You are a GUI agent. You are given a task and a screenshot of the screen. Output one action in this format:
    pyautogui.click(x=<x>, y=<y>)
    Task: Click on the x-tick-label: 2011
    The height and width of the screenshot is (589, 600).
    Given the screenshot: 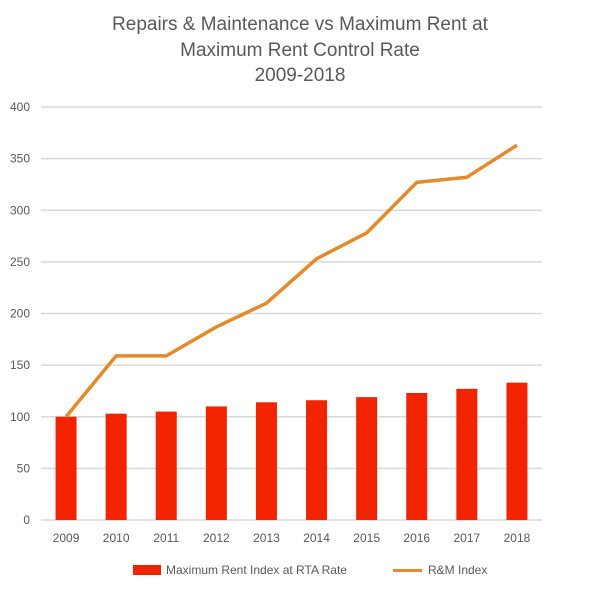 What is the action you would take?
    pyautogui.click(x=166, y=538)
    